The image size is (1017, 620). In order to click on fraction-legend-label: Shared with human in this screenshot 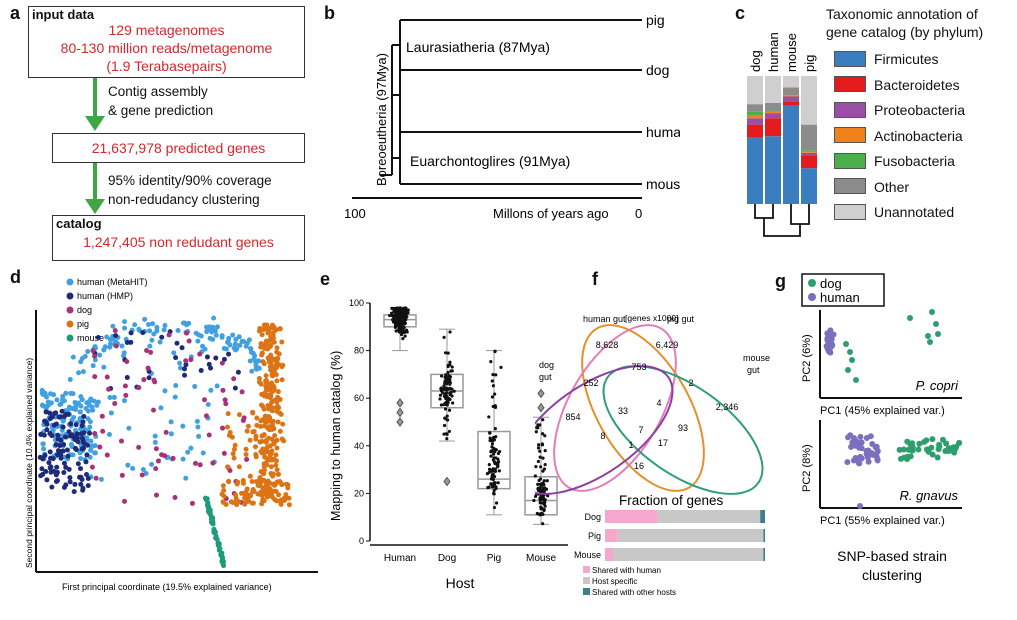, I will do `click(626, 570)`.